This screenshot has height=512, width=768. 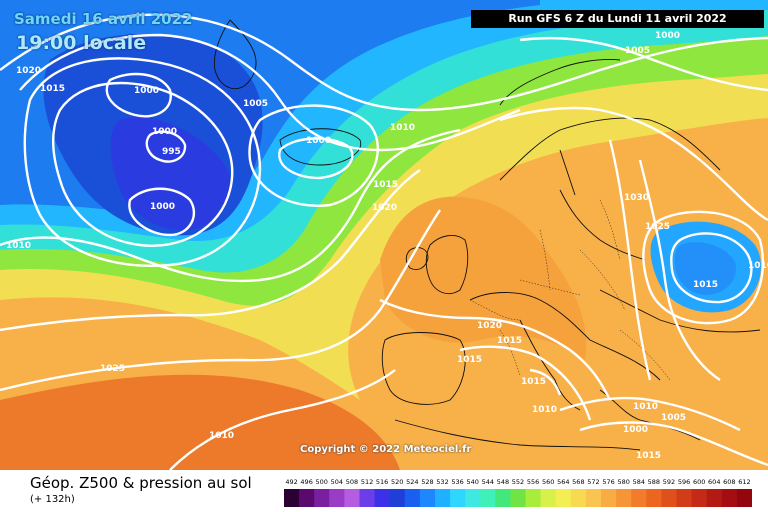 What do you see at coordinates (617, 19) in the screenshot?
I see `run-info: Run GFS 6 Z du Lundi 11 avril 2022` at bounding box center [617, 19].